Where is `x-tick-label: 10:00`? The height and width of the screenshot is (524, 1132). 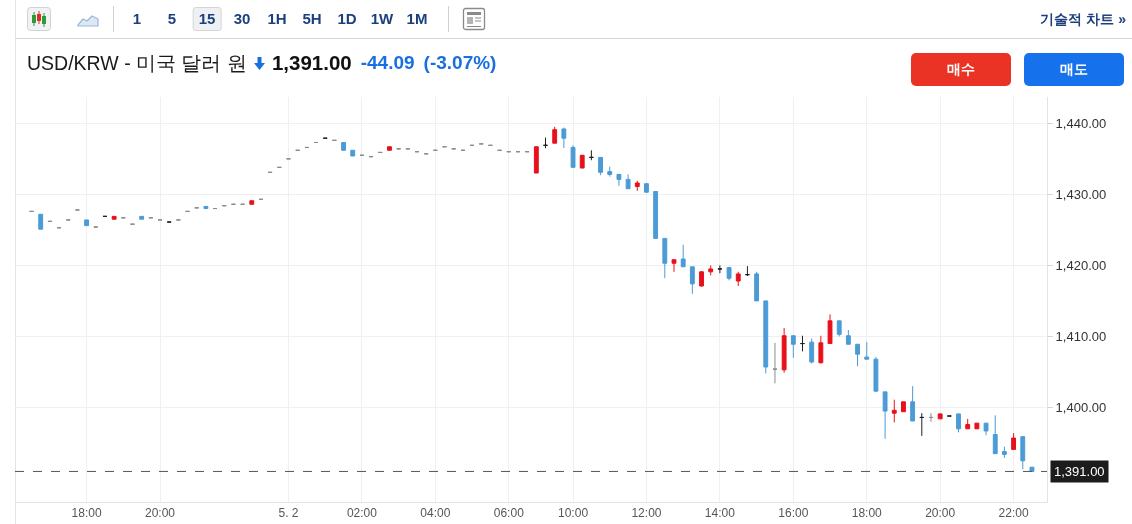
x-tick-label: 10:00 is located at coordinates (573, 513).